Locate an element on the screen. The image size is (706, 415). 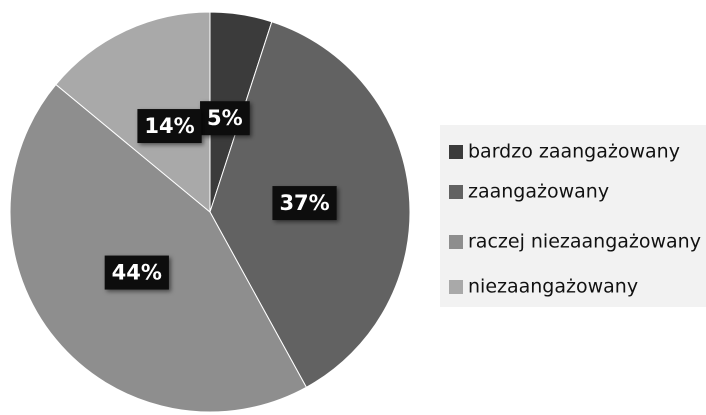
data-label-text: 5% is located at coordinates (225, 118).